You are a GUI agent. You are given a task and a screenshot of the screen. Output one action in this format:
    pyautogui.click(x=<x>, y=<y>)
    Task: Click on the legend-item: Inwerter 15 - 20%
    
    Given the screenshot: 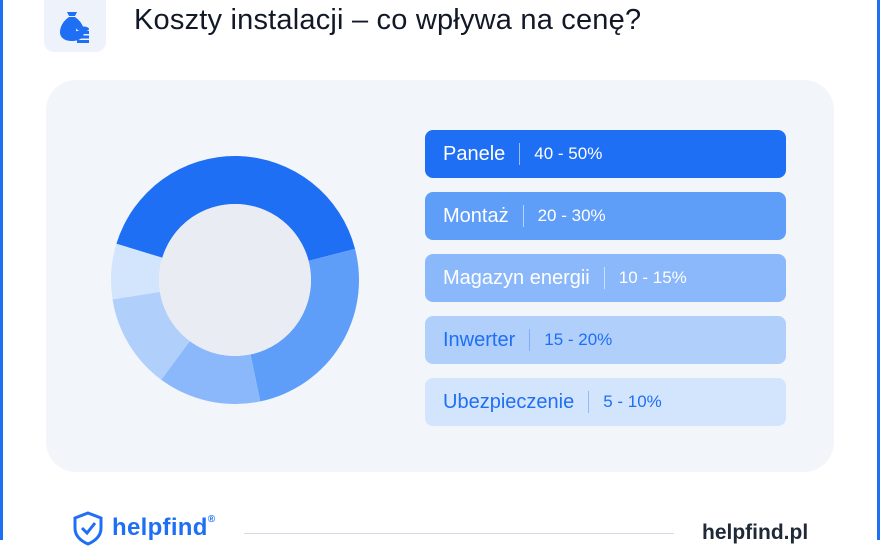 What is the action you would take?
    pyautogui.click(x=605, y=340)
    